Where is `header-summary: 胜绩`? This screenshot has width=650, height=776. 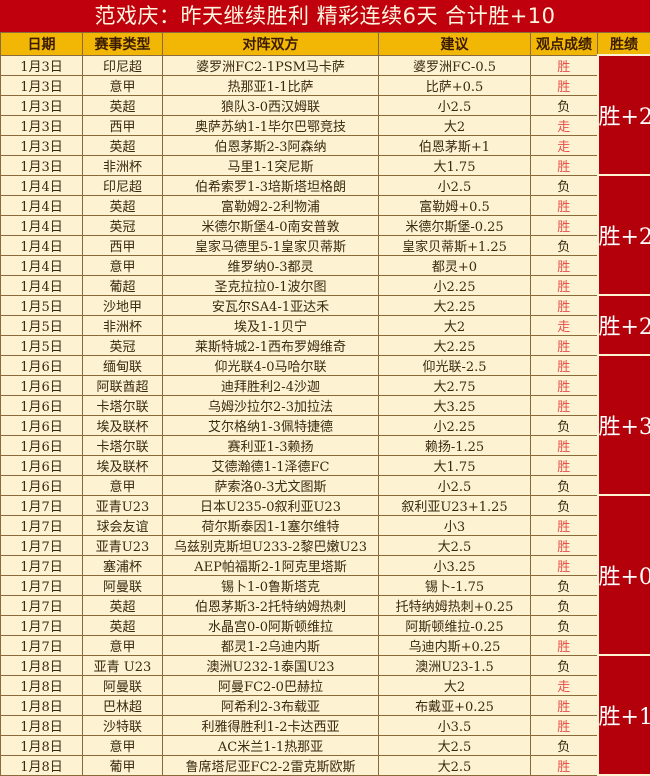
header-summary: 胜绩 is located at coordinates (624, 44).